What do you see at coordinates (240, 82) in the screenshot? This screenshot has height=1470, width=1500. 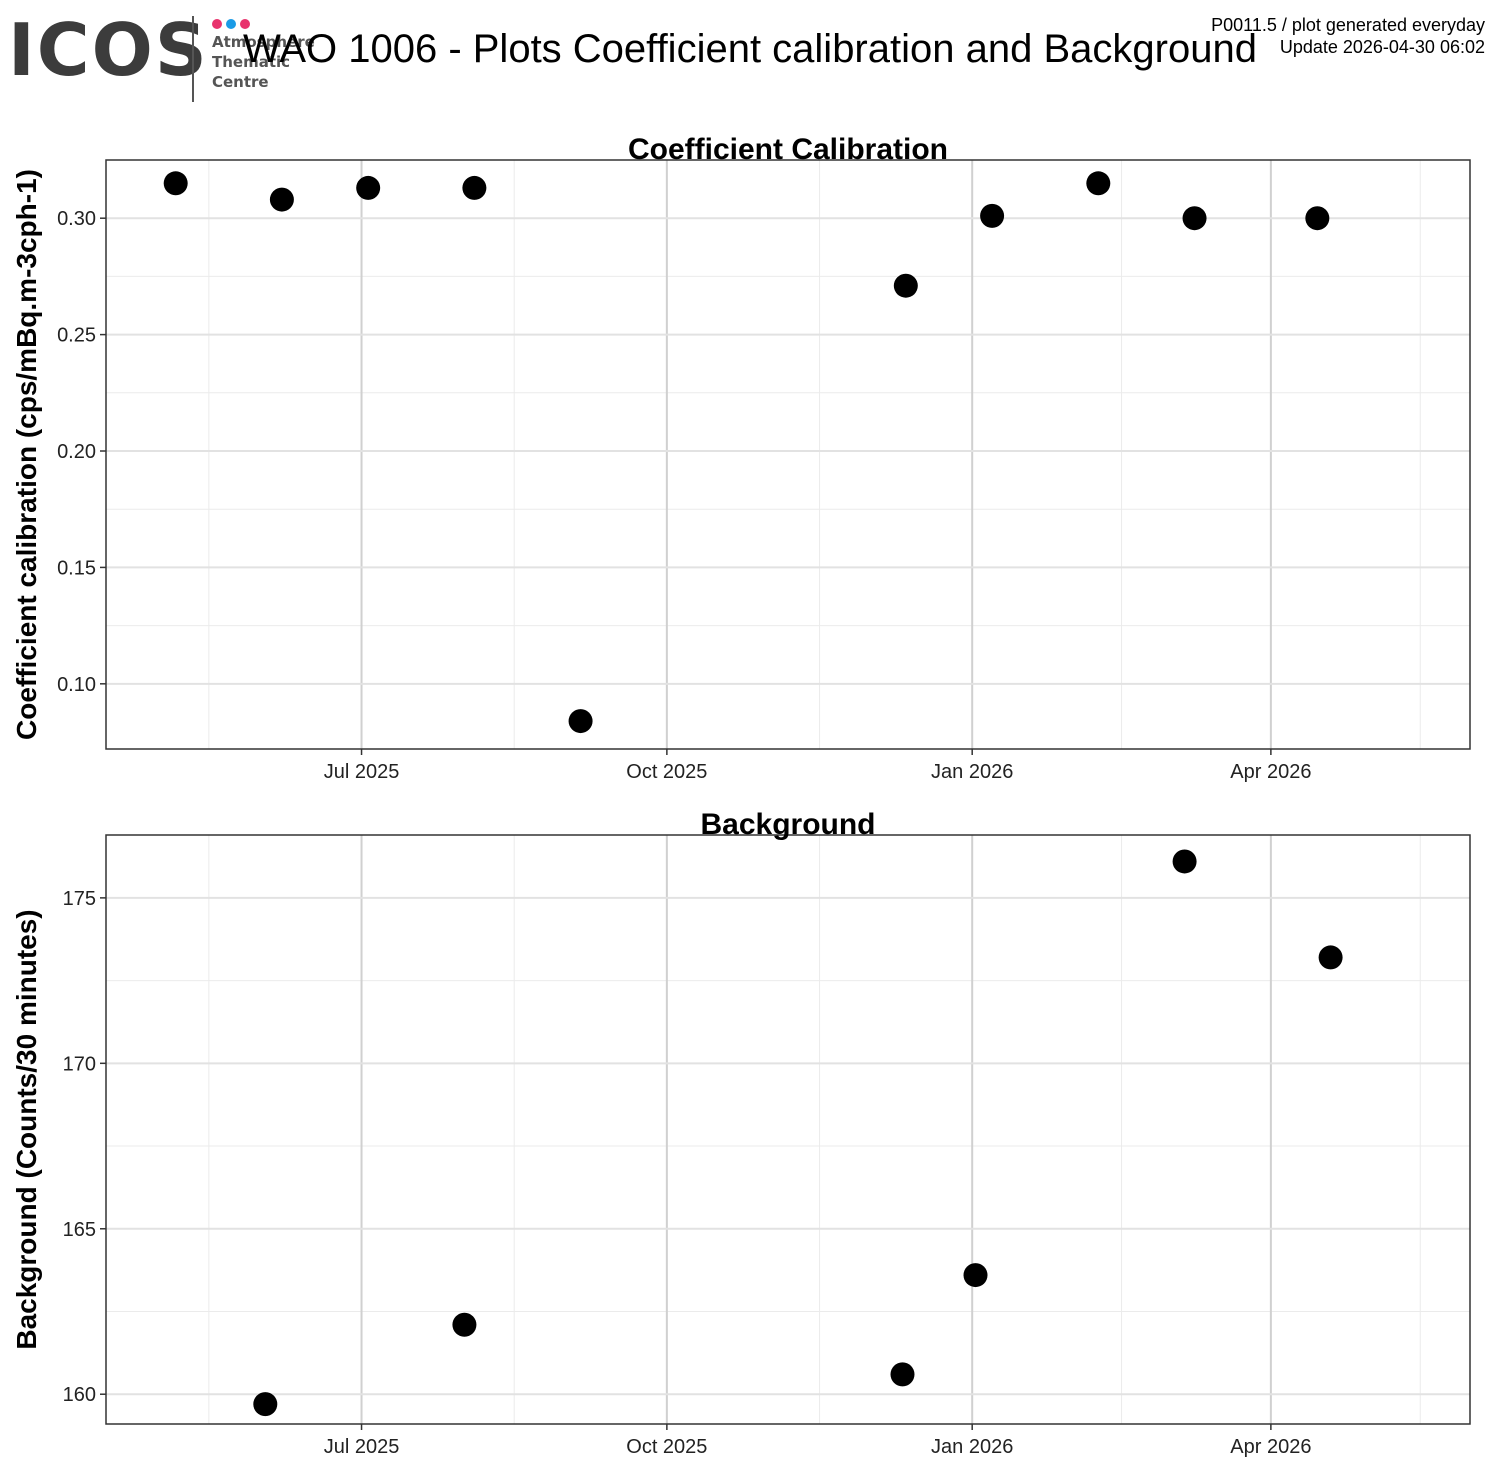 I see `logo-line-3: Centre` at bounding box center [240, 82].